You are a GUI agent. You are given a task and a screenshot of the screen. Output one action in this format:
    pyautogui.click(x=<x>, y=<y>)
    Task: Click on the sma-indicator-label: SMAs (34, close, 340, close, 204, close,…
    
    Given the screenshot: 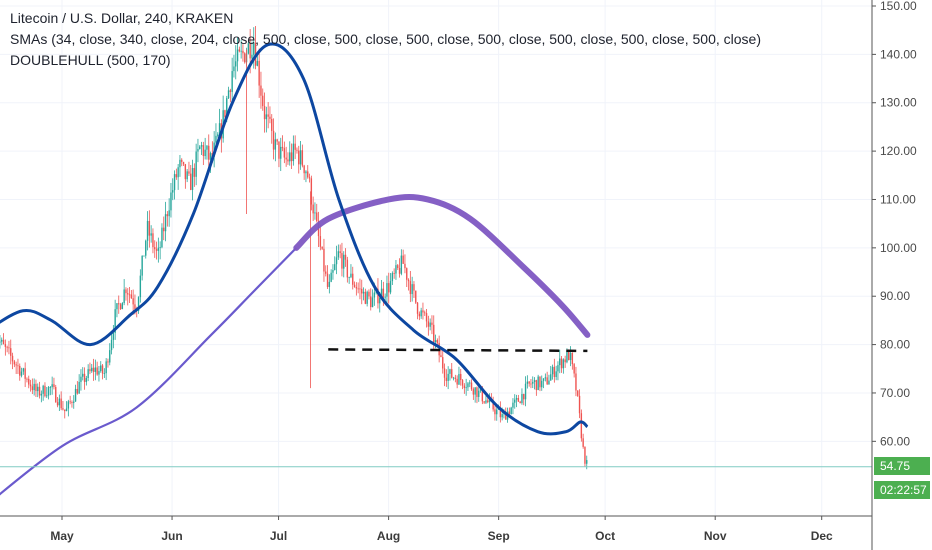 What is the action you would take?
    pyautogui.click(x=385, y=39)
    